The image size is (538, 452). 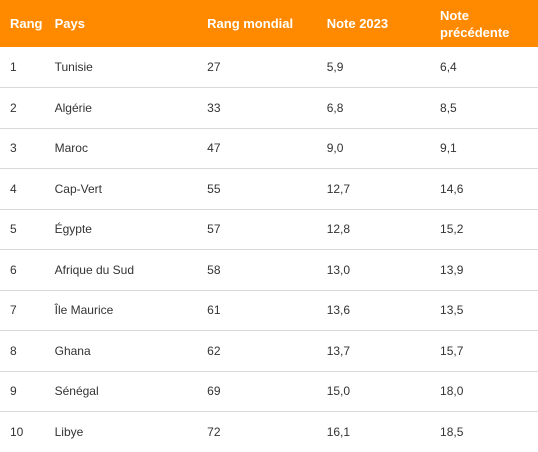 I want to click on table-row: 4 Cap-Vert 55 12,7 14,6, so click(x=269, y=189).